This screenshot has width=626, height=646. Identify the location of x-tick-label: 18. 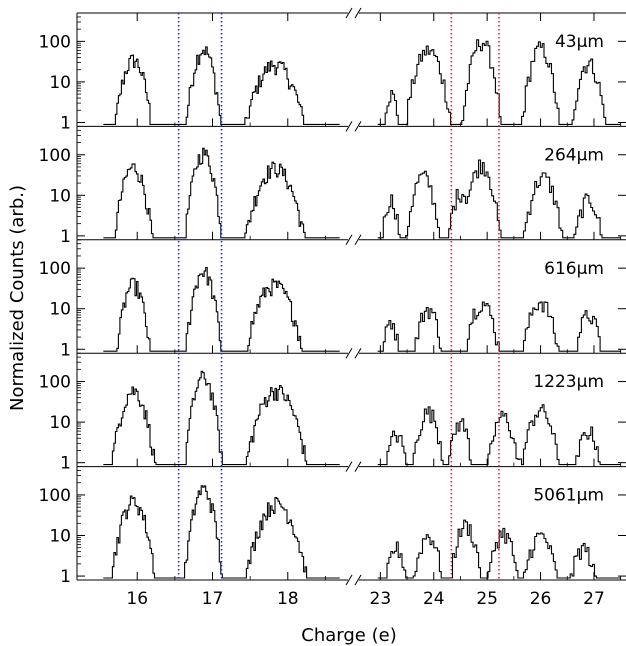
(288, 599).